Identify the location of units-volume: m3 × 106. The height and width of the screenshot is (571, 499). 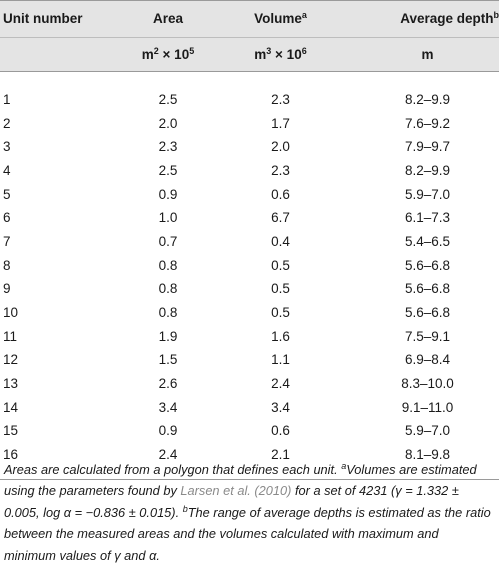
(280, 54).